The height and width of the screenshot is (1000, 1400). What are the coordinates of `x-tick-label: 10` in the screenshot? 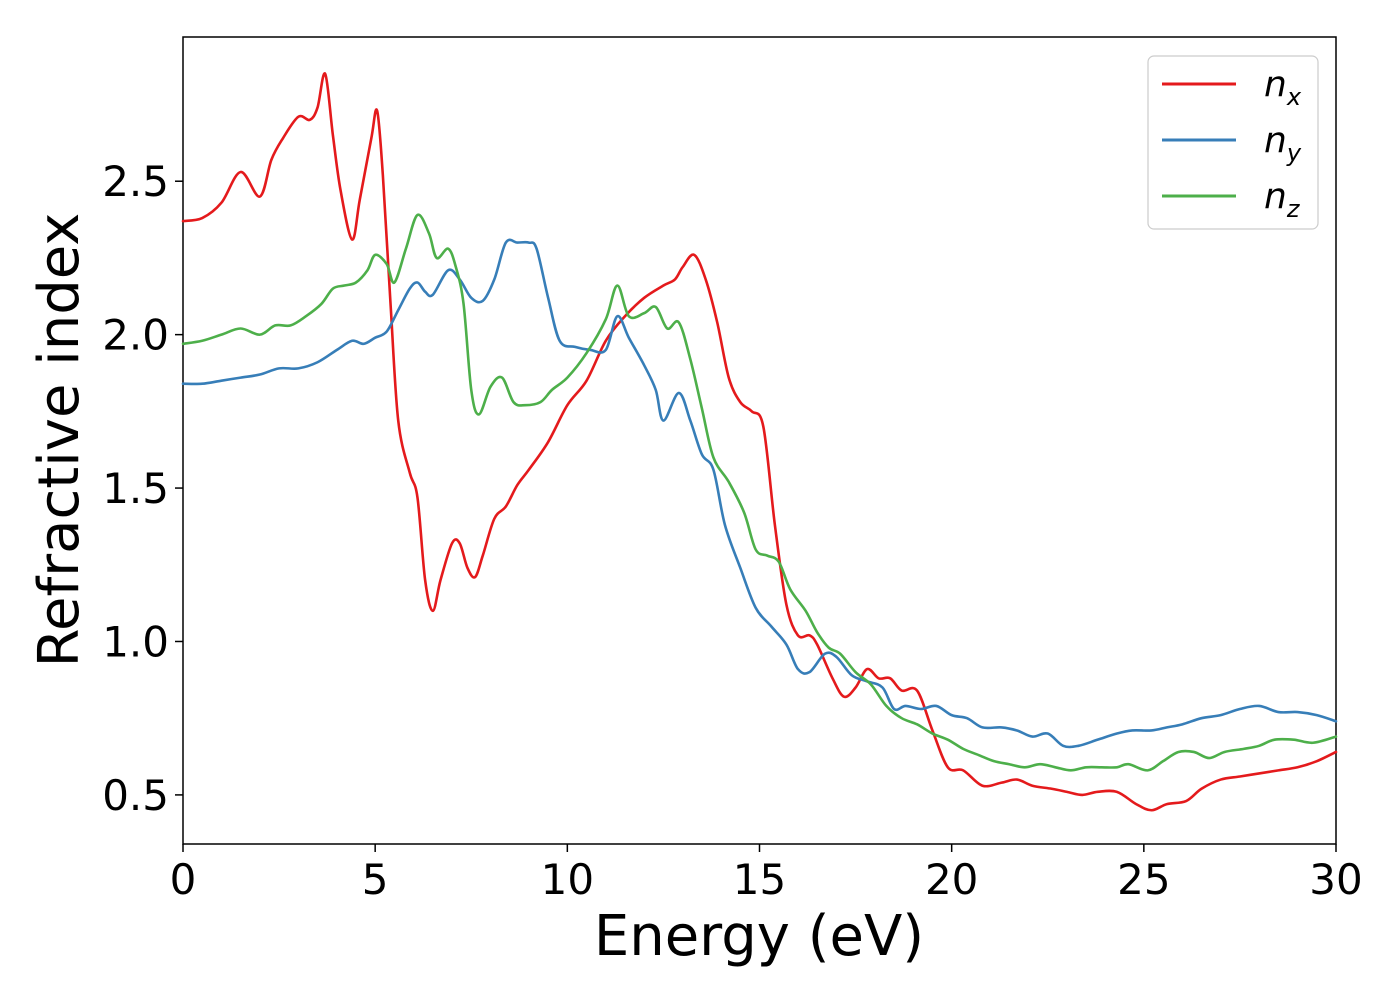 It's located at (567, 879).